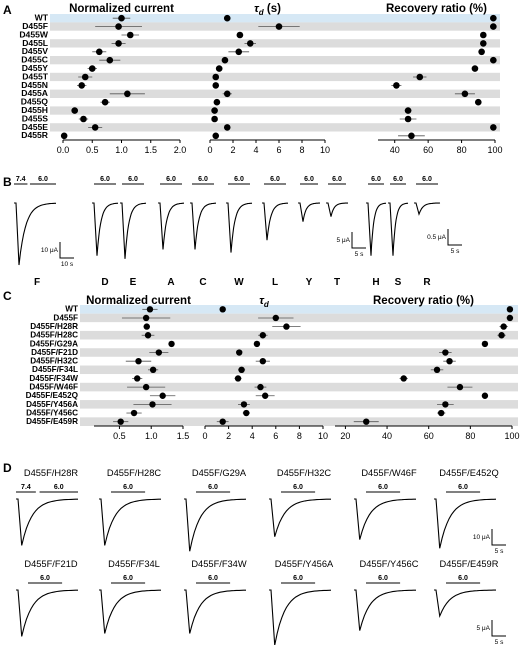  Describe the element at coordinates (52, 395) in the screenshot. I see `category-label: D455F/E452Q` at that location.